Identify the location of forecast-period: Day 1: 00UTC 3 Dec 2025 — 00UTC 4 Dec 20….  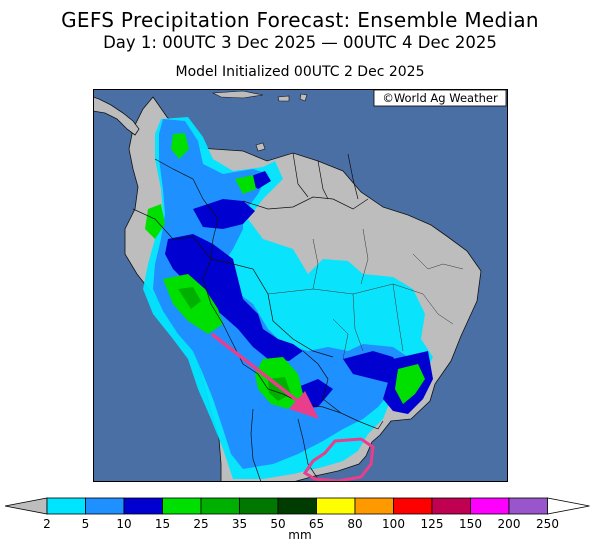
(300, 42).